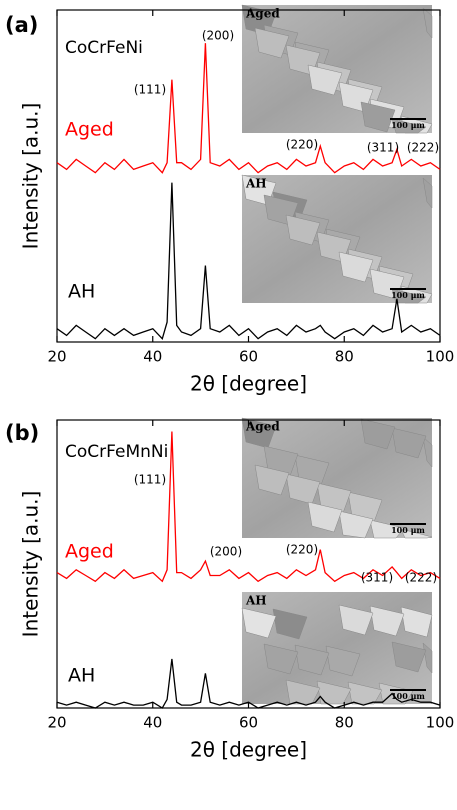  What do you see at coordinates (22, 433) in the screenshot?
I see `panel-label: (b)` at bounding box center [22, 433].